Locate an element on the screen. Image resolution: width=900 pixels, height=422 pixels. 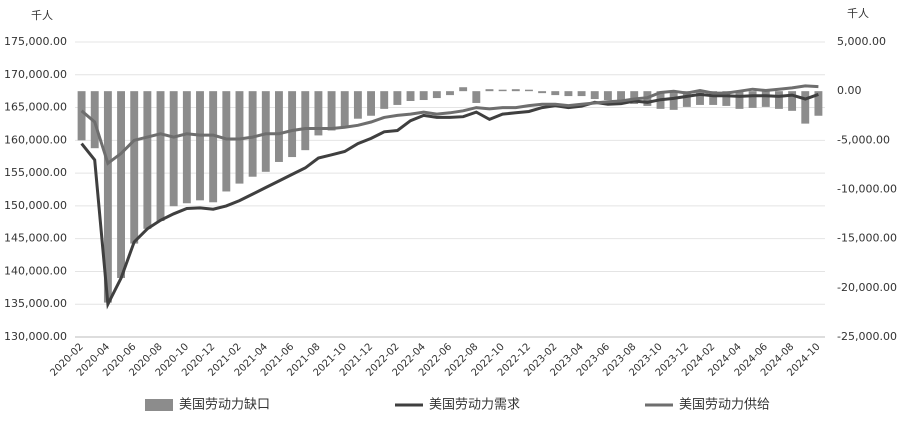
y2-tick-label: -15,000.00 is located at coordinates (867, 238).